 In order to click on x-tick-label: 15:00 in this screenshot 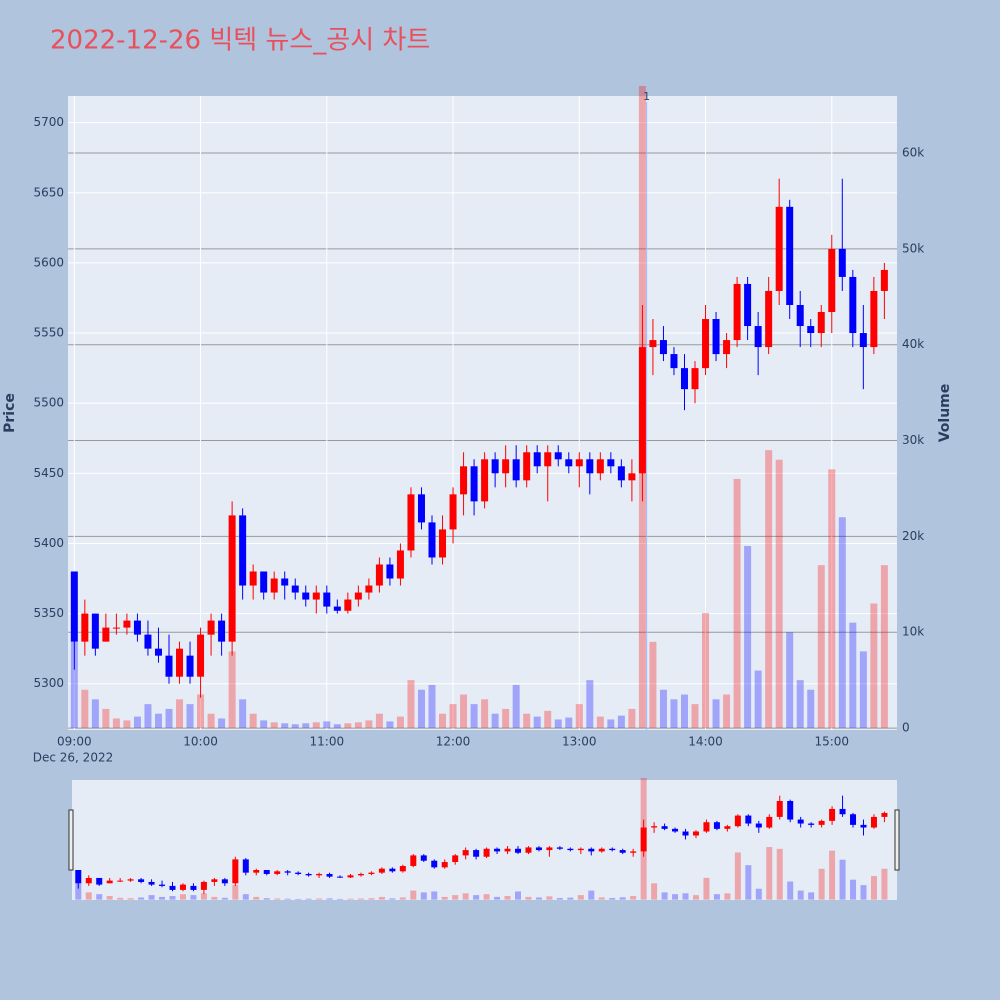, I will do `click(831, 742)`.